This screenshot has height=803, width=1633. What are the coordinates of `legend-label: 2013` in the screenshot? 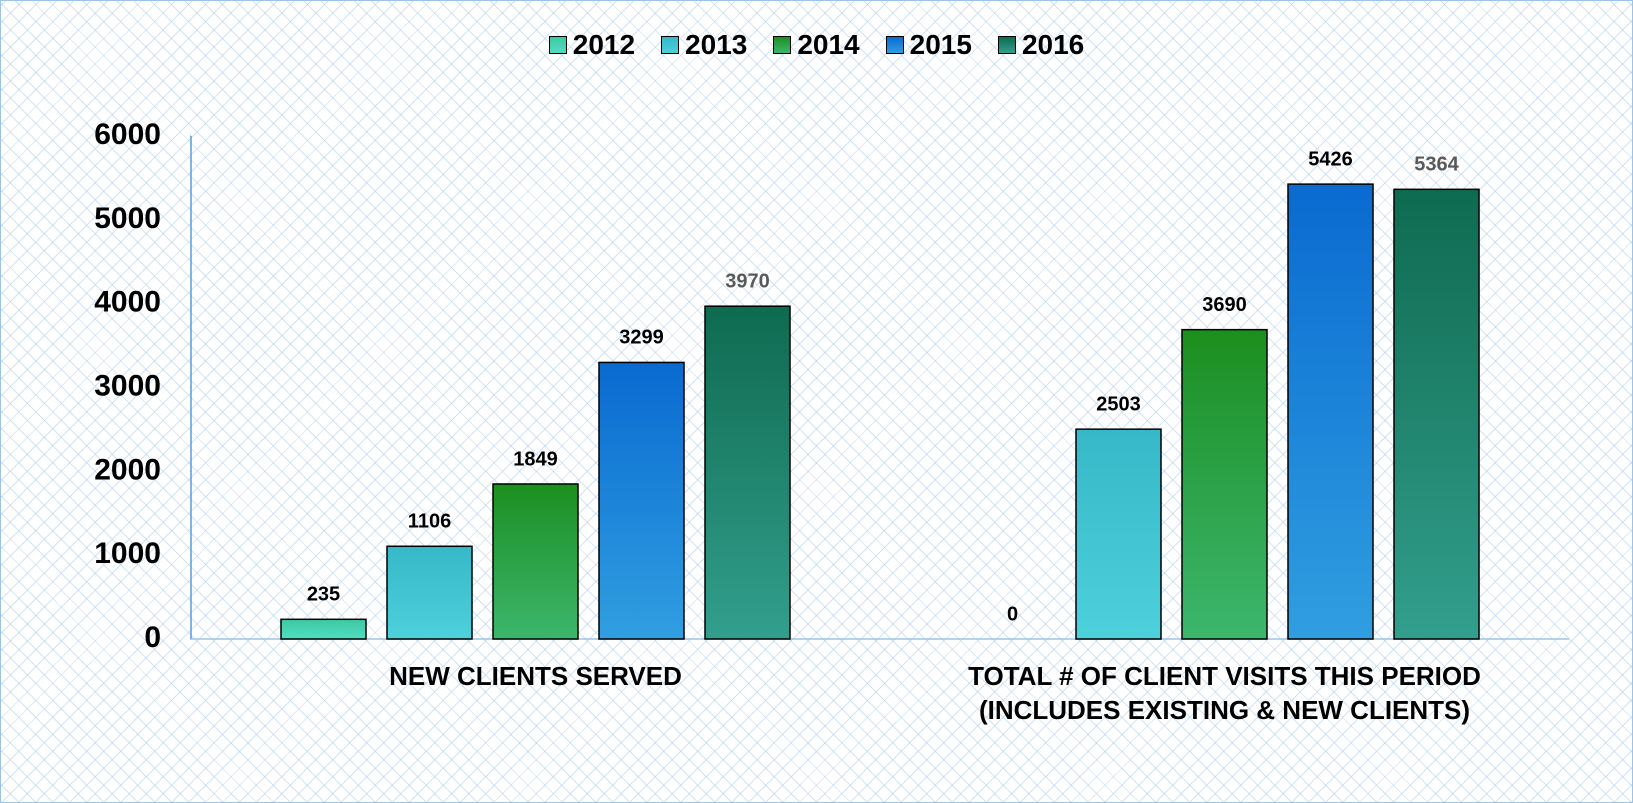 It's located at (716, 44).